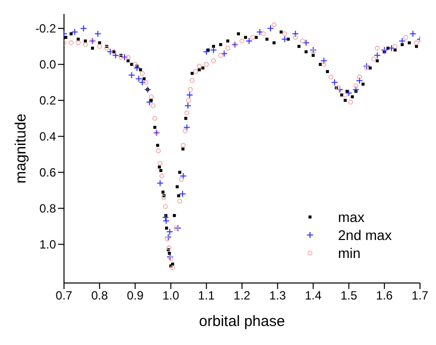 The width and height of the screenshot is (436, 345). What do you see at coordinates (45, 29) in the screenshot?
I see `y-tick-label: -0.2` at bounding box center [45, 29].